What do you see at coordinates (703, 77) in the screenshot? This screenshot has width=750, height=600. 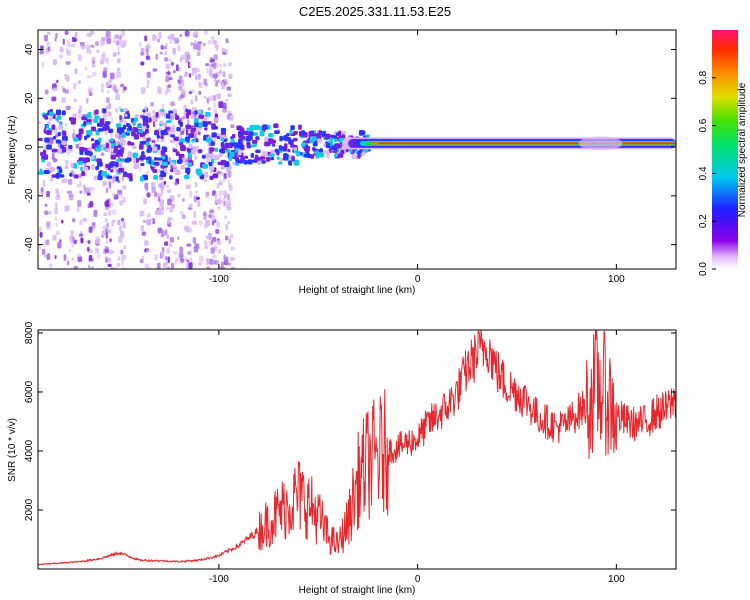 I see `colorbar-tick-label: 0.8` at bounding box center [703, 77].